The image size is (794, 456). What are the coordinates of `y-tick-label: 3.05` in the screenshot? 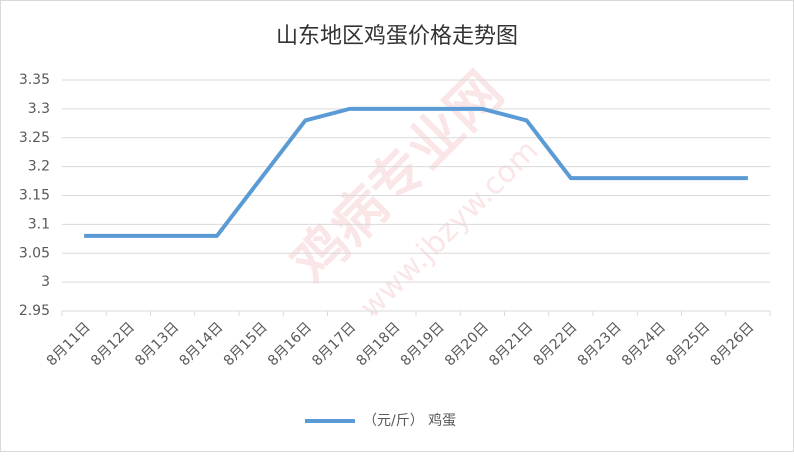 It's located at (34, 253).